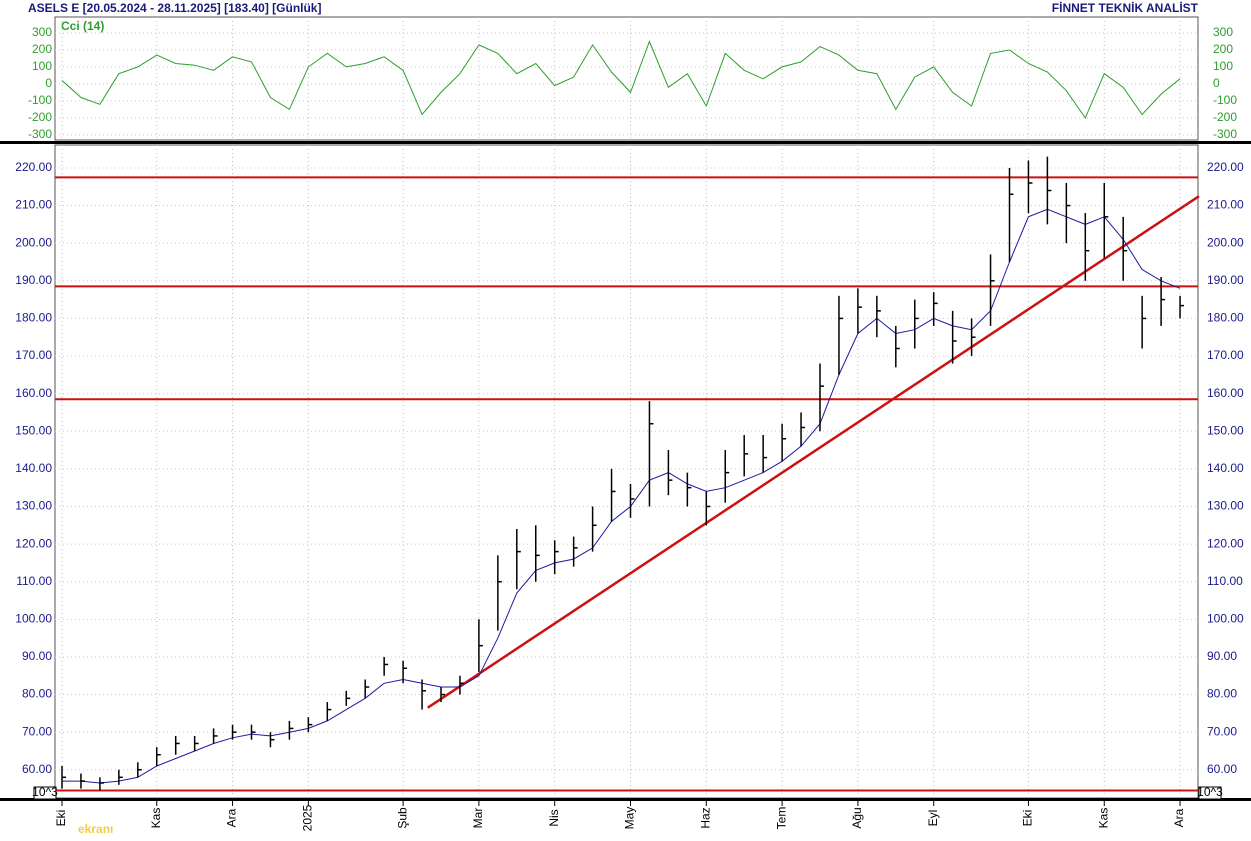 The height and width of the screenshot is (841, 1251). What do you see at coordinates (705, 817) in the screenshot?
I see `x-tick-label: Haz` at bounding box center [705, 817].